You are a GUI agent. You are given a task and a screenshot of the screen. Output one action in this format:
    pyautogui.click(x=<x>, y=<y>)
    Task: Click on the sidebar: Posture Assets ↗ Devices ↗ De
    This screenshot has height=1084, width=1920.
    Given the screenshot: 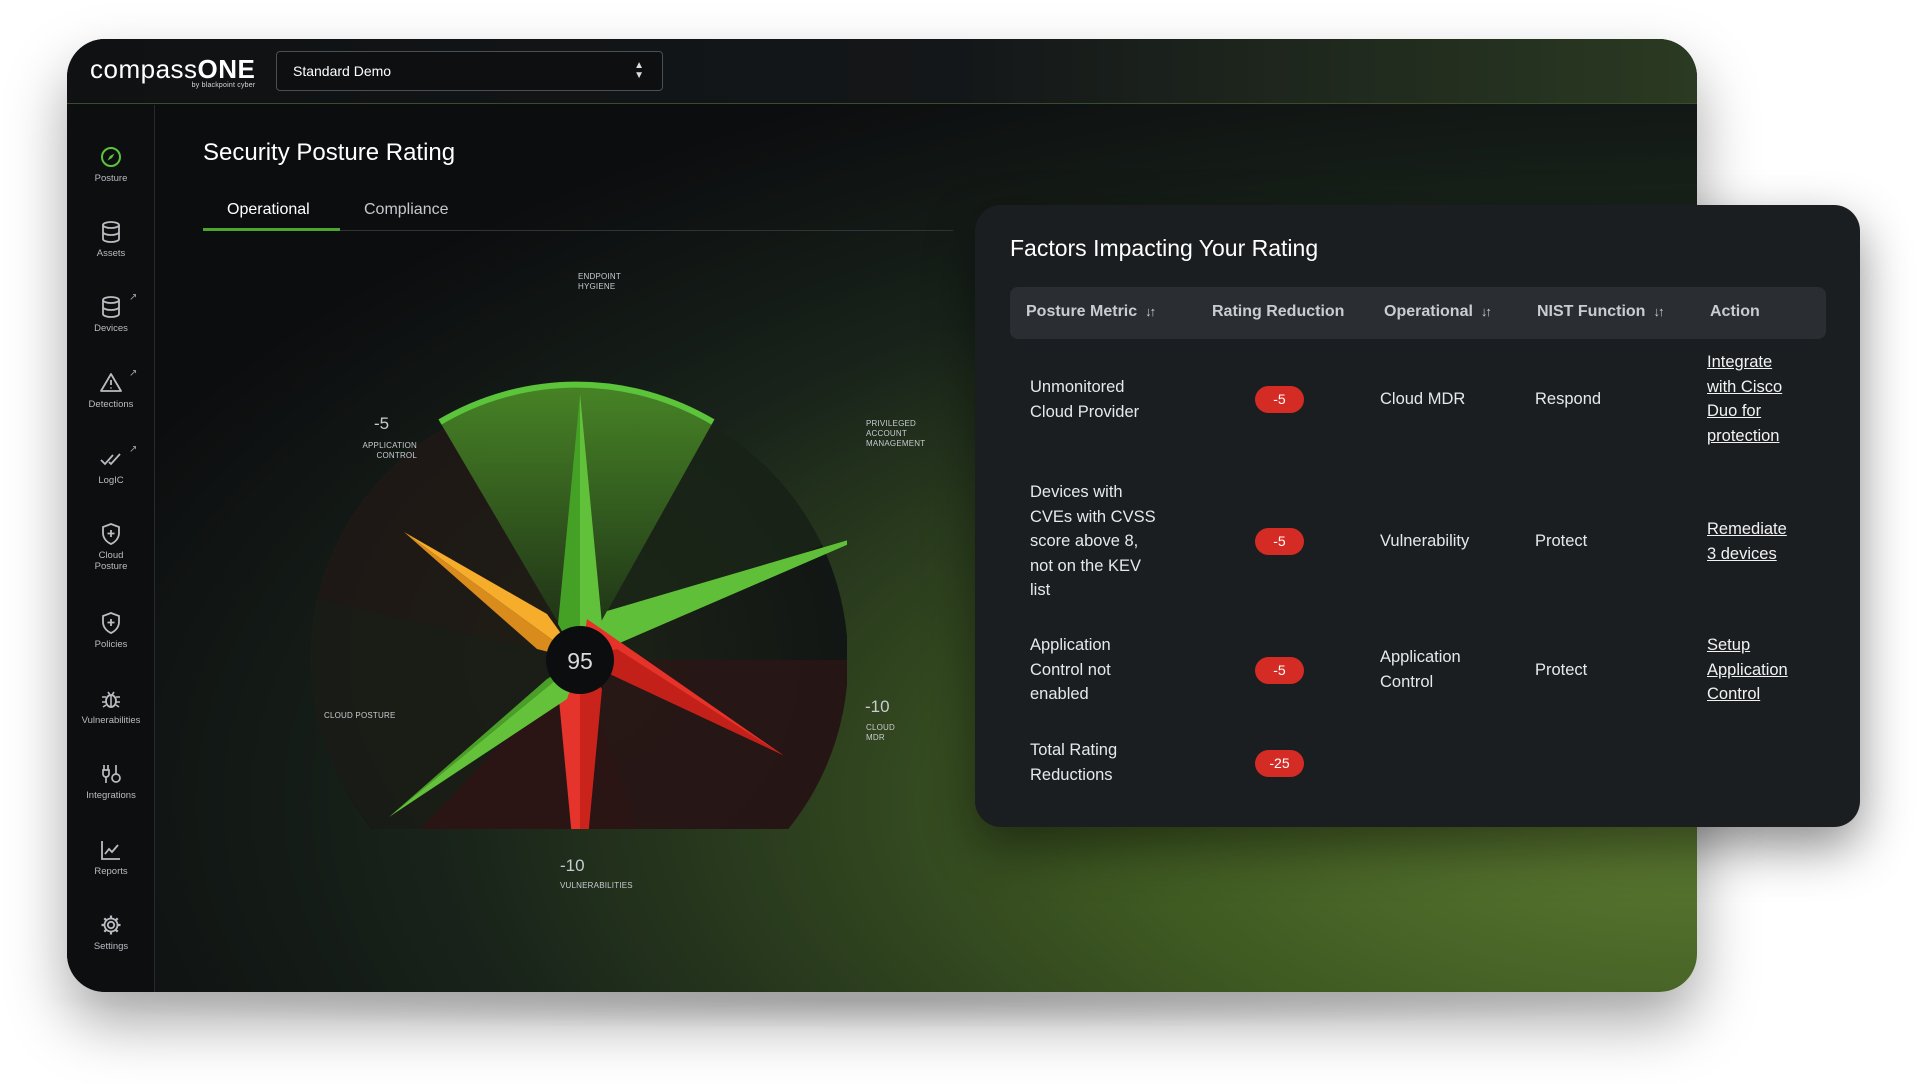 What is the action you would take?
    pyautogui.click(x=111, y=548)
    